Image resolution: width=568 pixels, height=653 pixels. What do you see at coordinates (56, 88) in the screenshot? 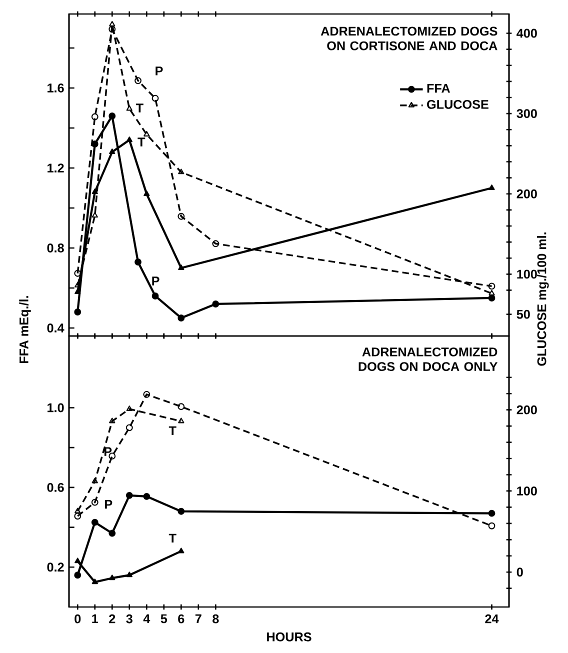
I see `y-tick-label: 1.6` at bounding box center [56, 88].